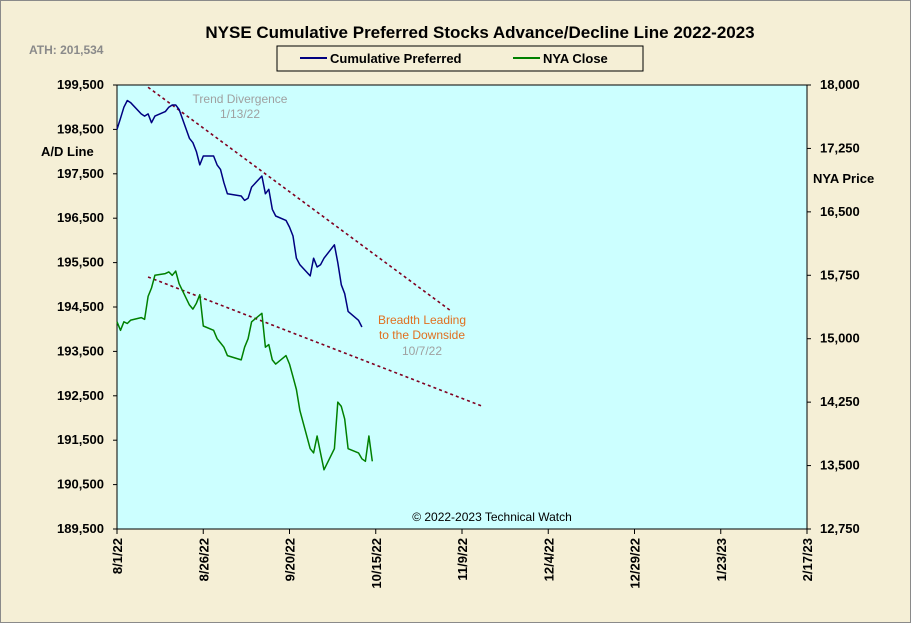  Describe the element at coordinates (203, 559) in the screenshot. I see `x-tick-label: 8/26/22` at that location.